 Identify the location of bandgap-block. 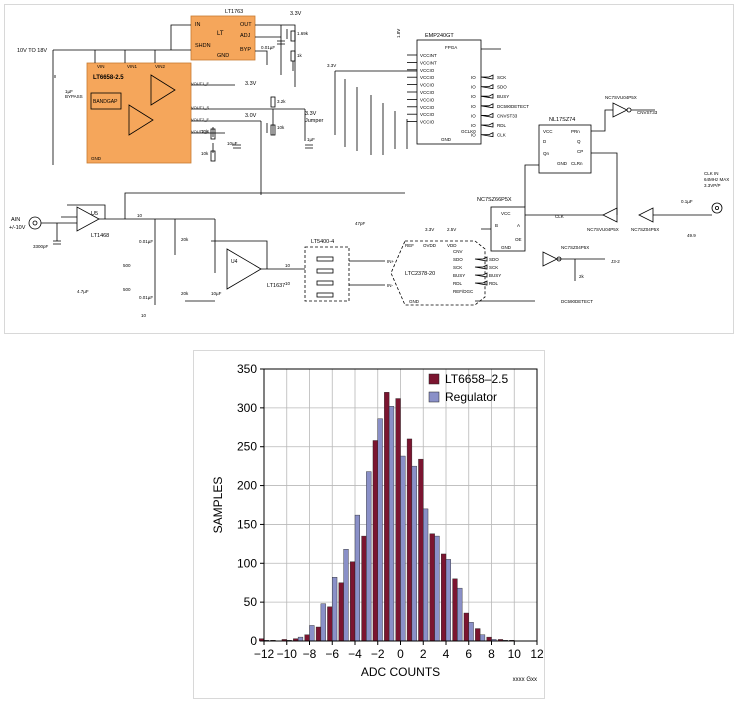
(106, 101).